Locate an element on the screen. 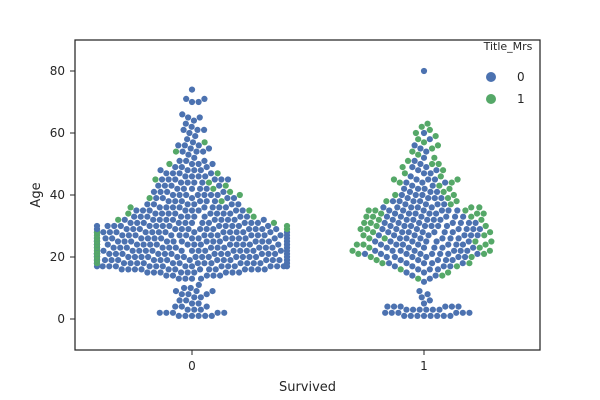  legend-marker is located at coordinates (491, 77).